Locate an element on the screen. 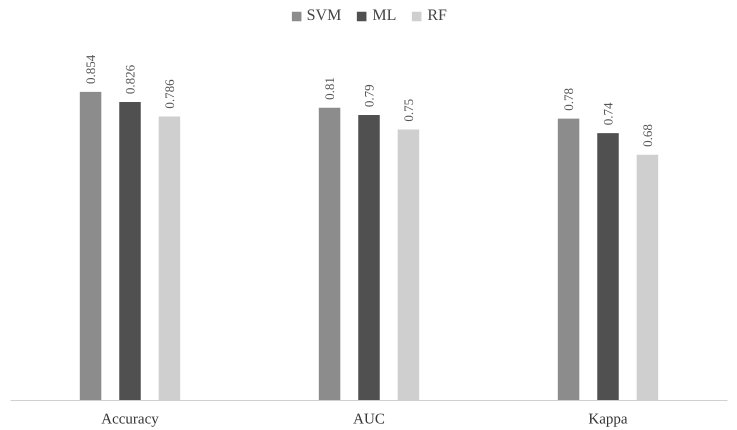 This screenshot has width=737, height=430. data-label: 0.826 is located at coordinates (130, 79).